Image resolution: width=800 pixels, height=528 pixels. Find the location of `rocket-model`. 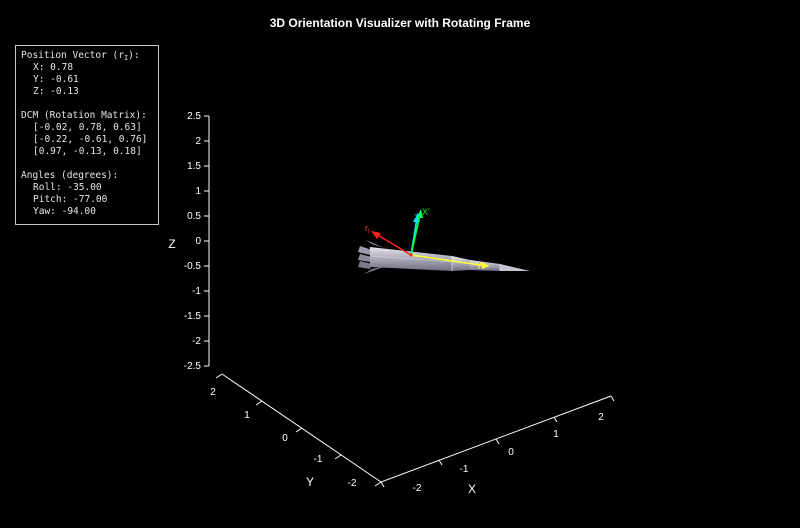

rocket-model is located at coordinates (444, 257).